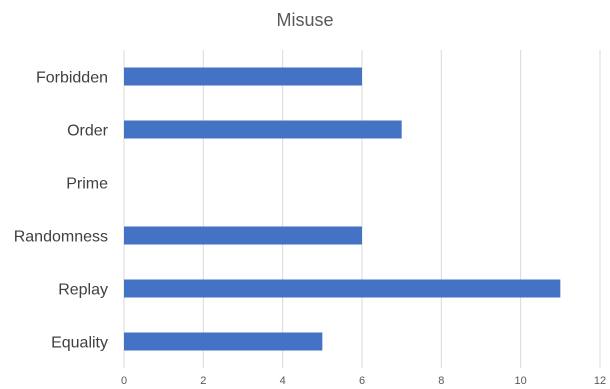  Describe the element at coordinates (441, 381) in the screenshot. I see `x-tick-label: 8` at that location.